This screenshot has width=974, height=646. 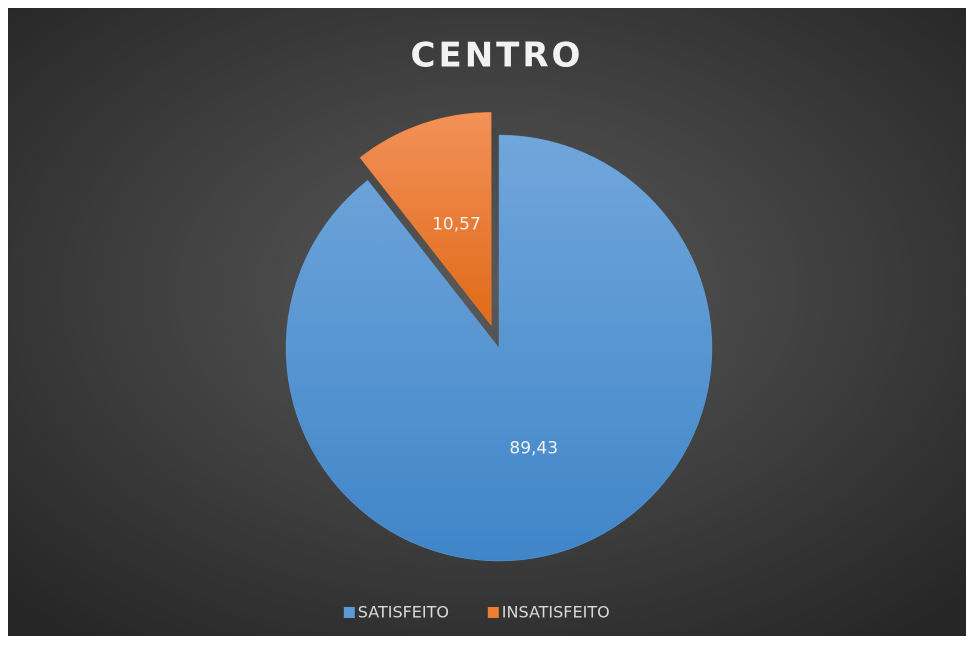 What do you see at coordinates (456, 225) in the screenshot?
I see `data-label: 10,57` at bounding box center [456, 225].